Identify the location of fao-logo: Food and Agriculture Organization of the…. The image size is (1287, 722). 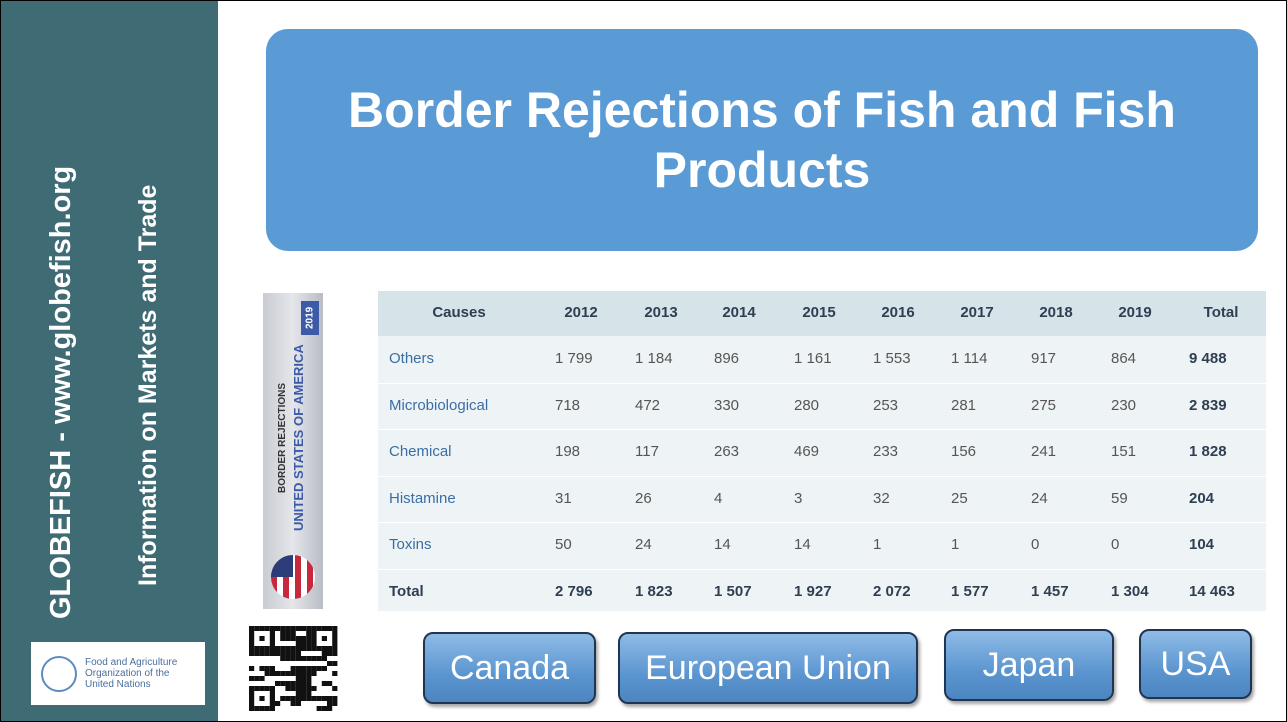
(118, 673).